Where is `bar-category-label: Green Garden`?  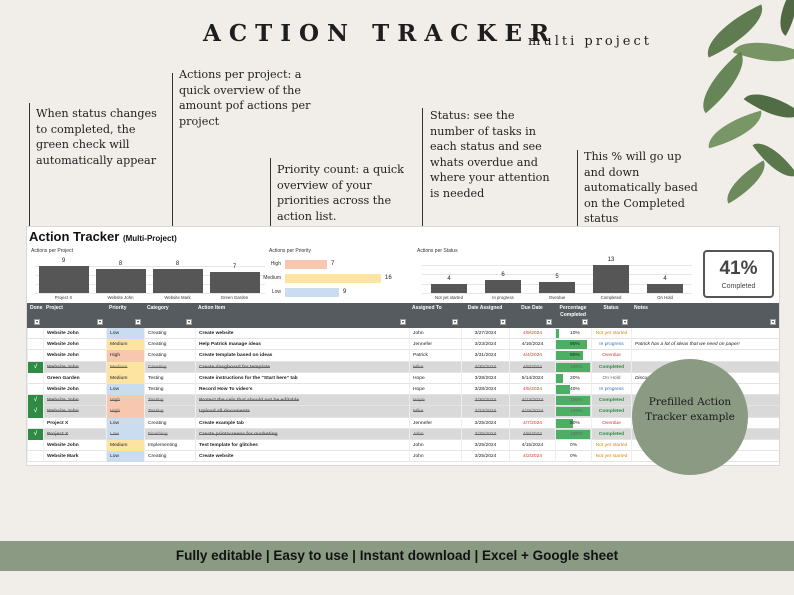
bar-category-label: Green Garden is located at coordinates (234, 297).